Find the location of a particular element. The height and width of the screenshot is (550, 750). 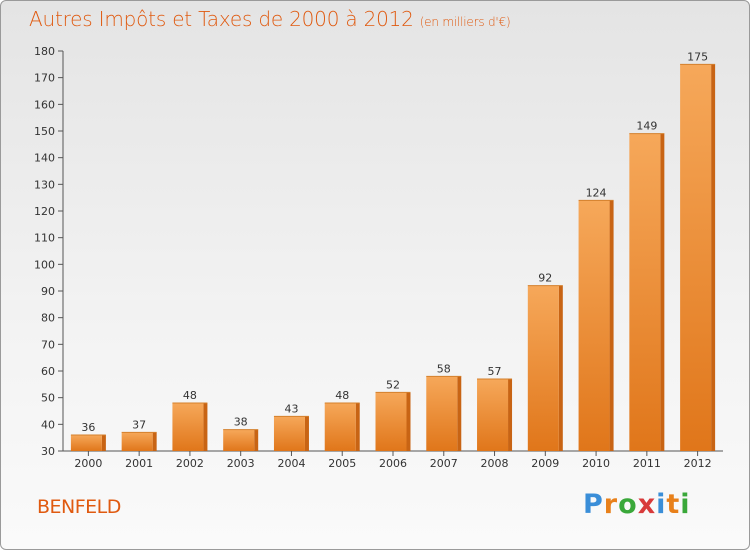

x-tick-label: 2007 is located at coordinates (444, 463).